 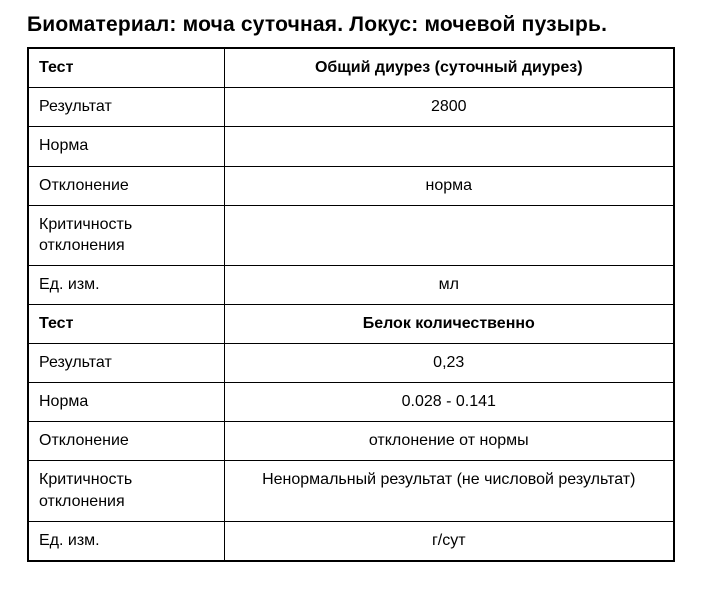 I want to click on table-row-norm: Норма 0.028 - 0.141, so click(x=351, y=402).